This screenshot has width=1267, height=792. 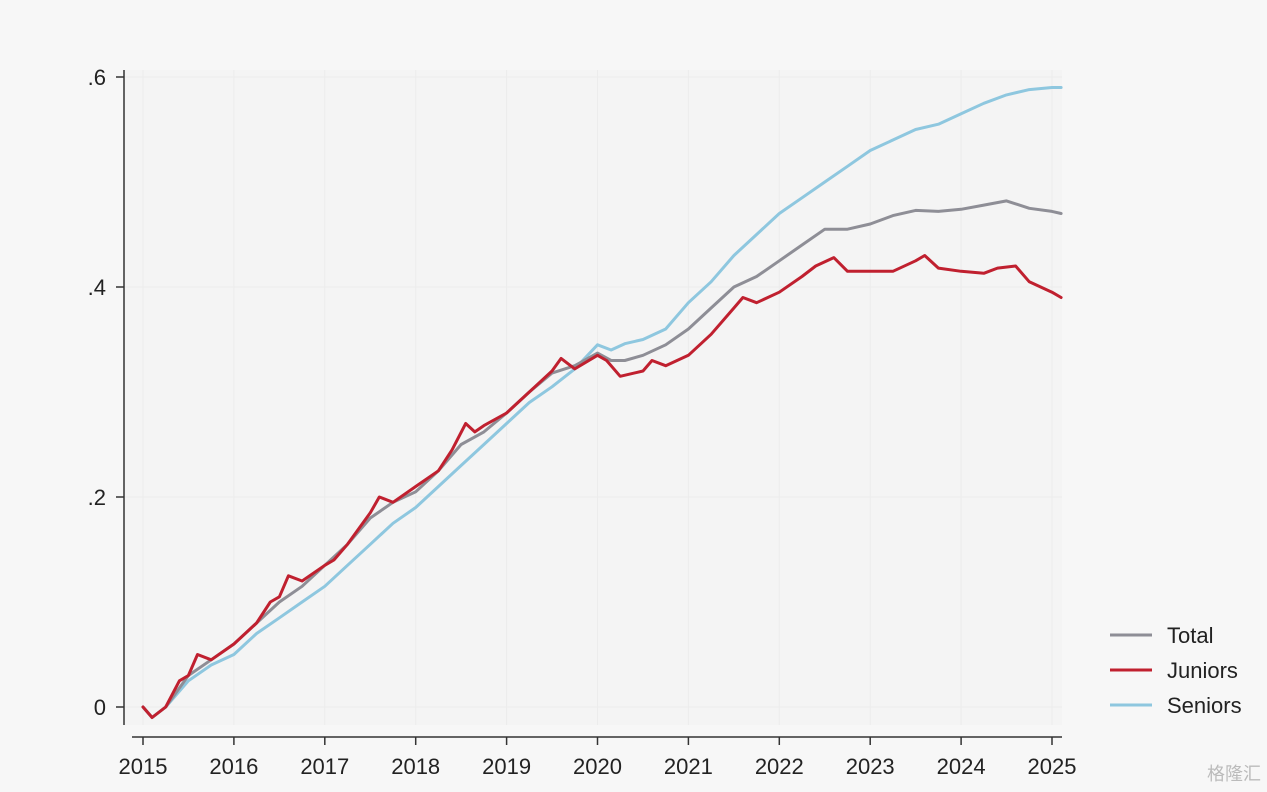 I want to click on x-tick-label: 2017, so click(x=324, y=766).